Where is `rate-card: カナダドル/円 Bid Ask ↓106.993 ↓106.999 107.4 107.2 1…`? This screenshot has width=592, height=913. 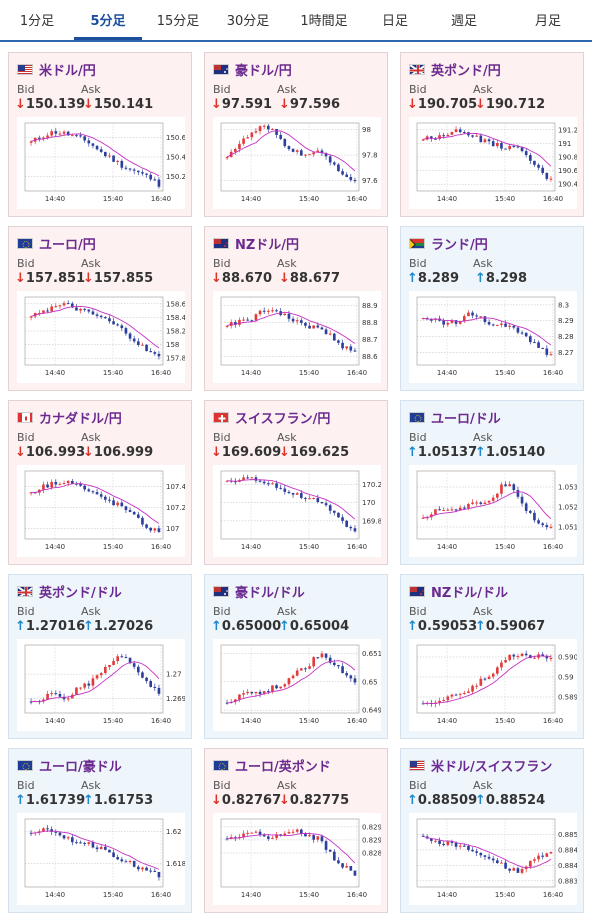 rate-card: カナダドル/円 Bid Ask ↓106.993 ↓106.999 107.4 107.2 1… is located at coordinates (100, 482).